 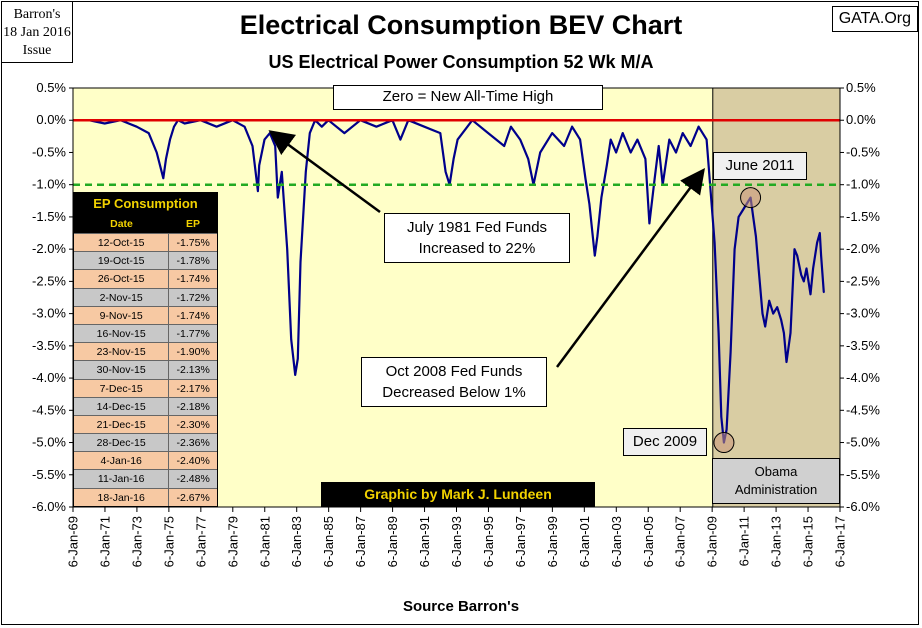 What do you see at coordinates (456, 541) in the screenshot?
I see `x-tick-label: 6-Jan-93` at bounding box center [456, 541].